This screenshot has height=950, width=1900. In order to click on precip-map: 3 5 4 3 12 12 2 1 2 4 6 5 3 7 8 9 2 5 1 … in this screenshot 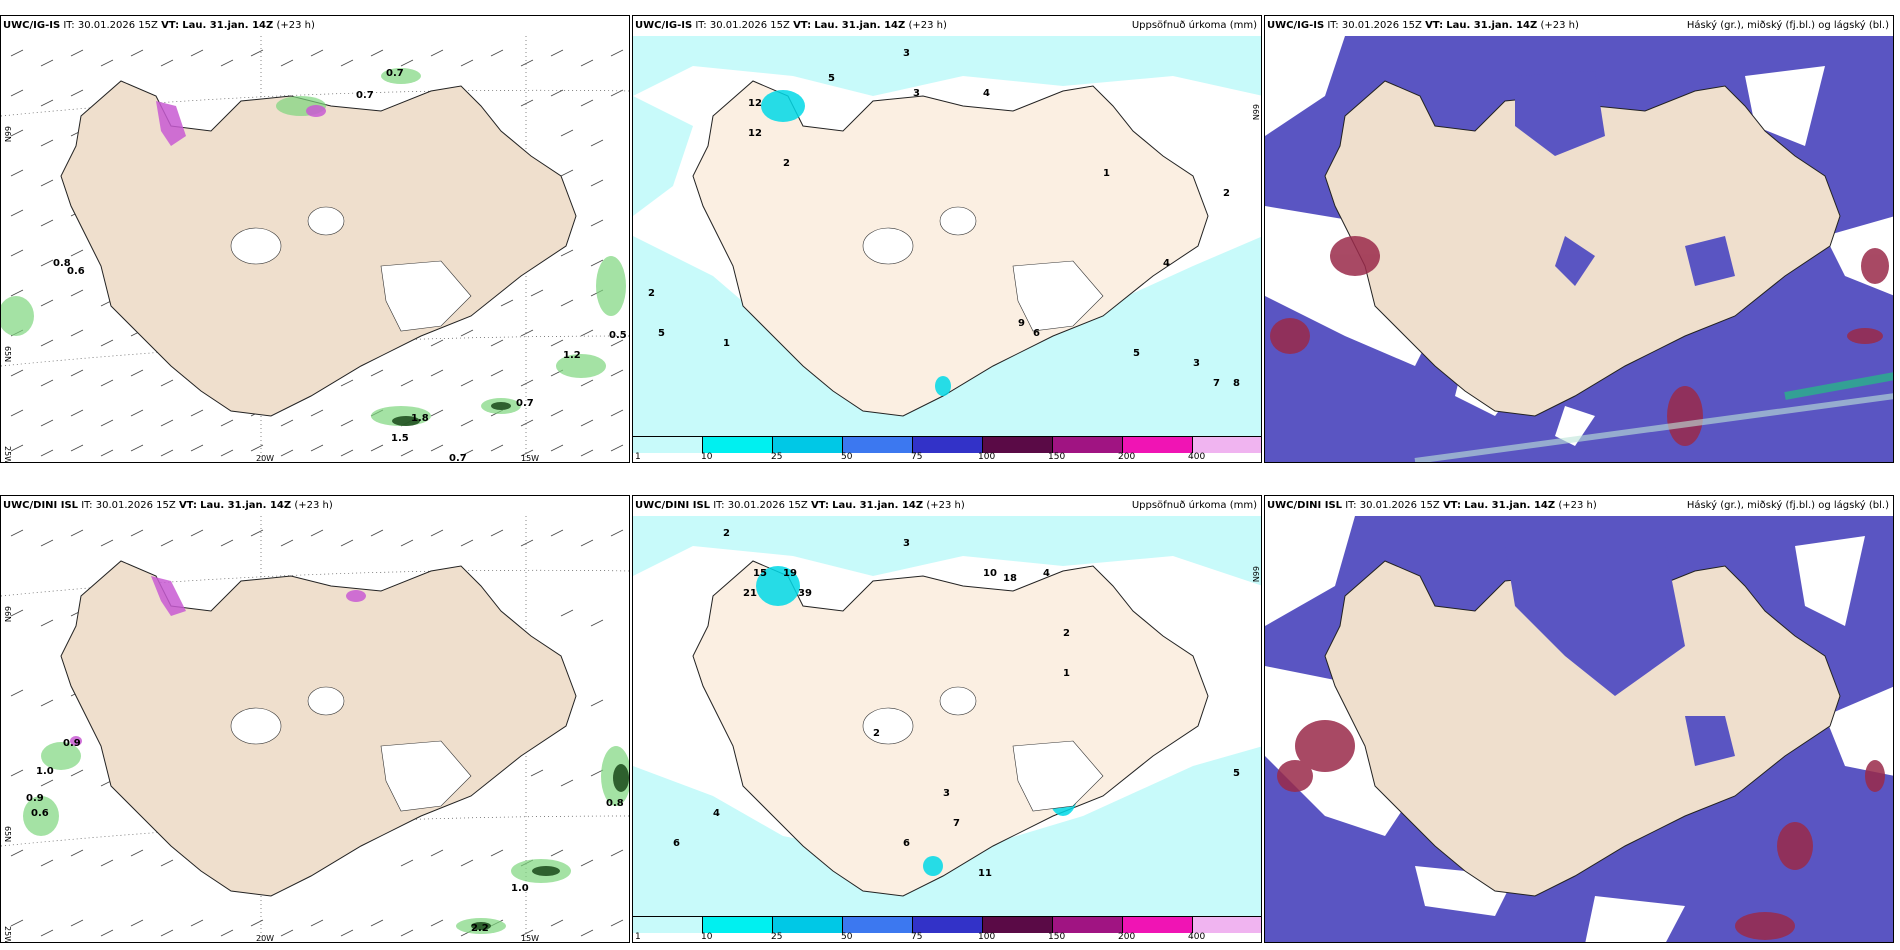, I will do `click(947, 237)`.